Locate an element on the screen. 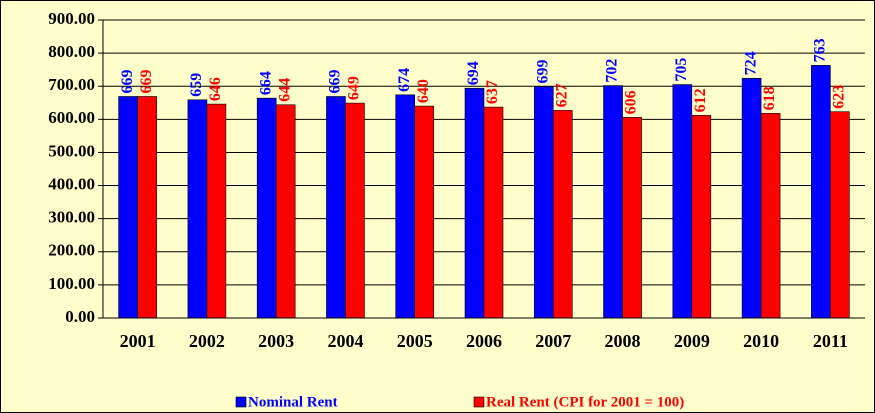 The width and height of the screenshot is (875, 413). x-tick-label: 2011 is located at coordinates (830, 341).